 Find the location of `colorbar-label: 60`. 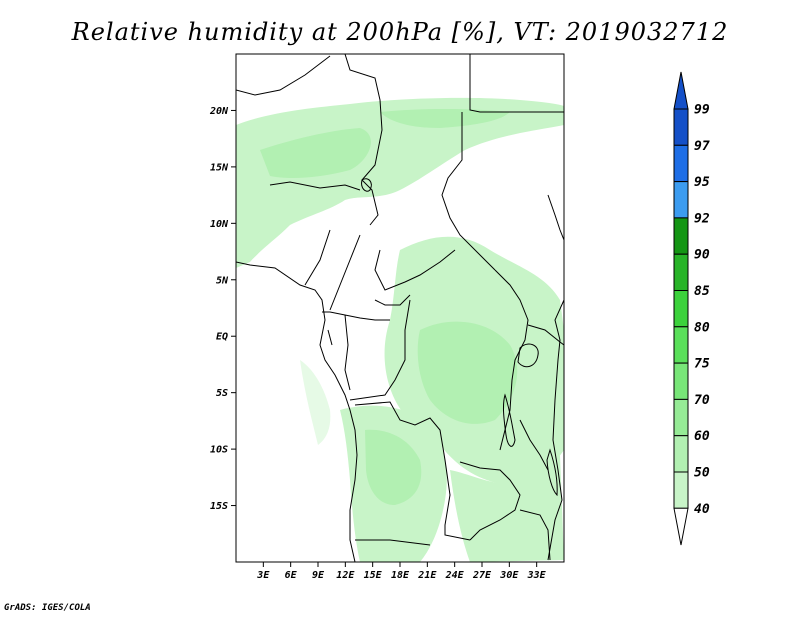

colorbar-label: 60 is located at coordinates (702, 436).